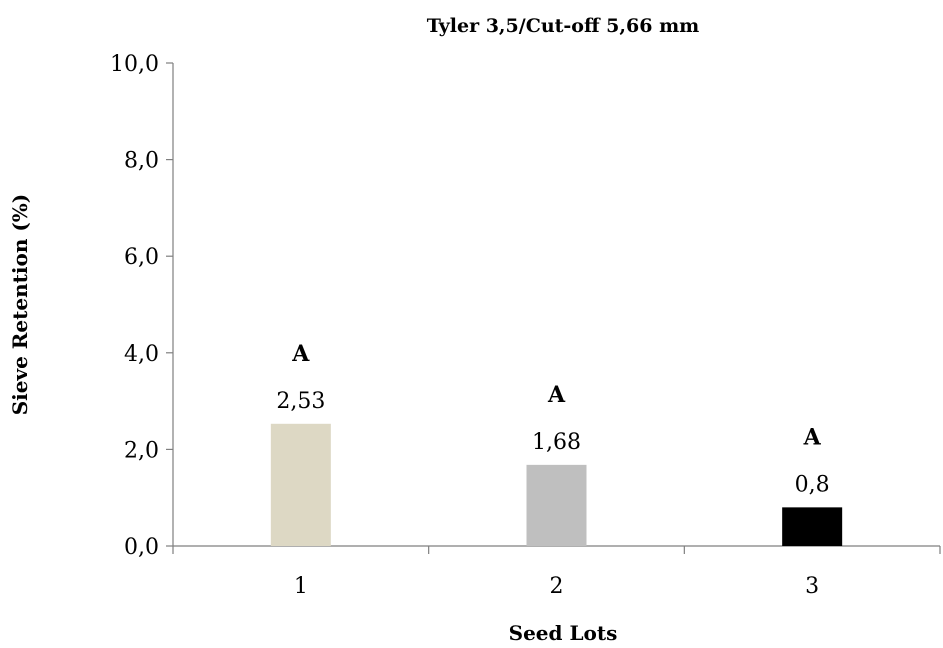  Describe the element at coordinates (141, 161) in the screenshot. I see `y-tick-label: 8,0` at that location.